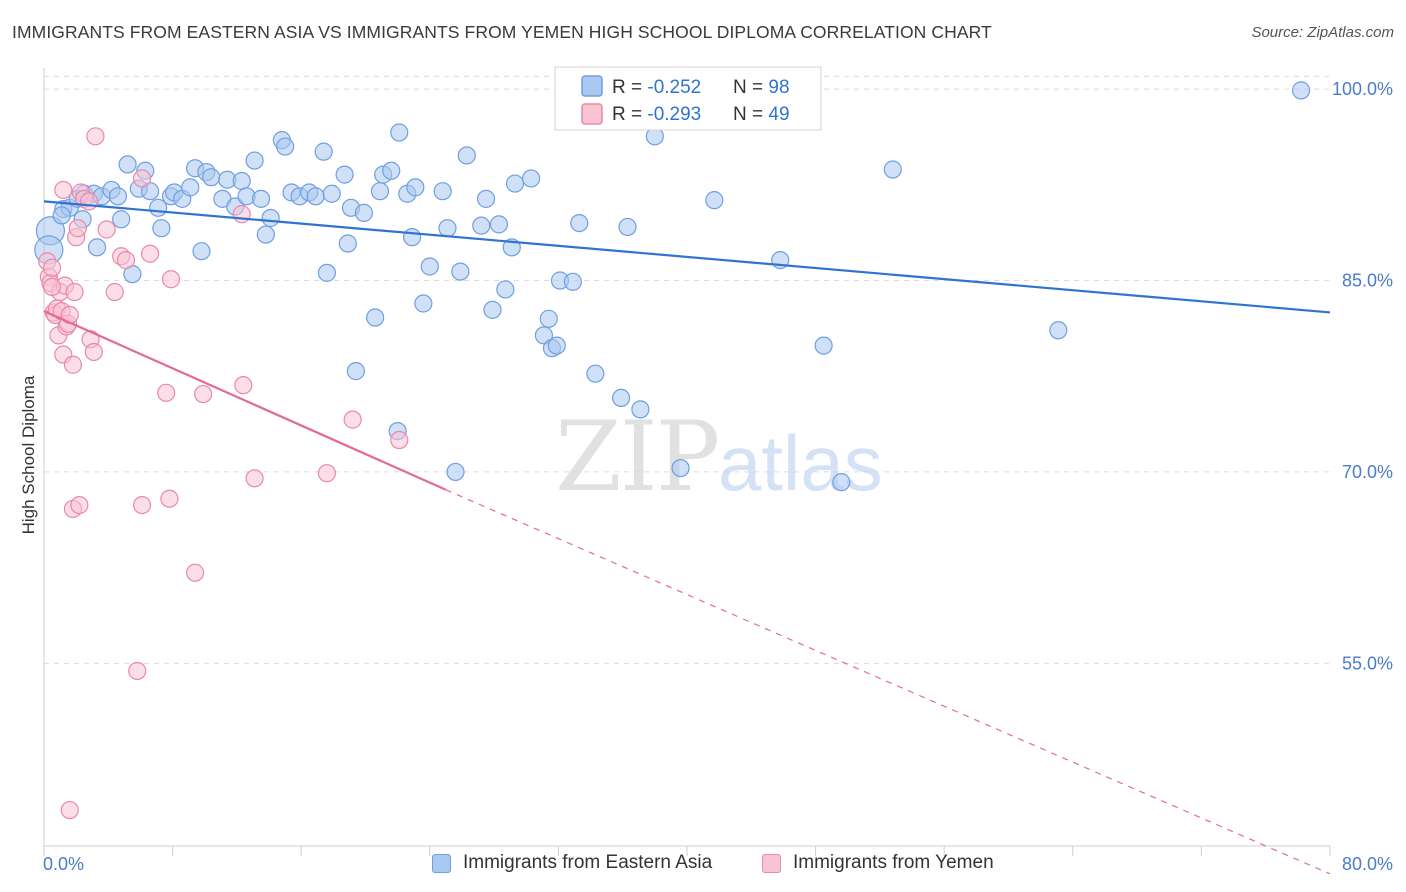 The height and width of the screenshot is (892, 1406). Describe the element at coordinates (800, 463) in the screenshot. I see `watermark-atlas: atlas` at that location.